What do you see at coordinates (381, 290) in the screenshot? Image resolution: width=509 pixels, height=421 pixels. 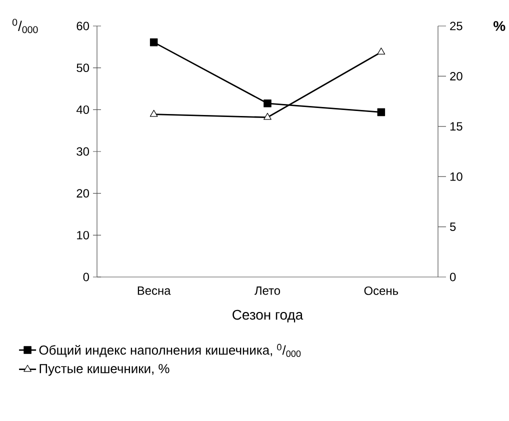 I see `x-tick-label: Осень` at bounding box center [381, 290].